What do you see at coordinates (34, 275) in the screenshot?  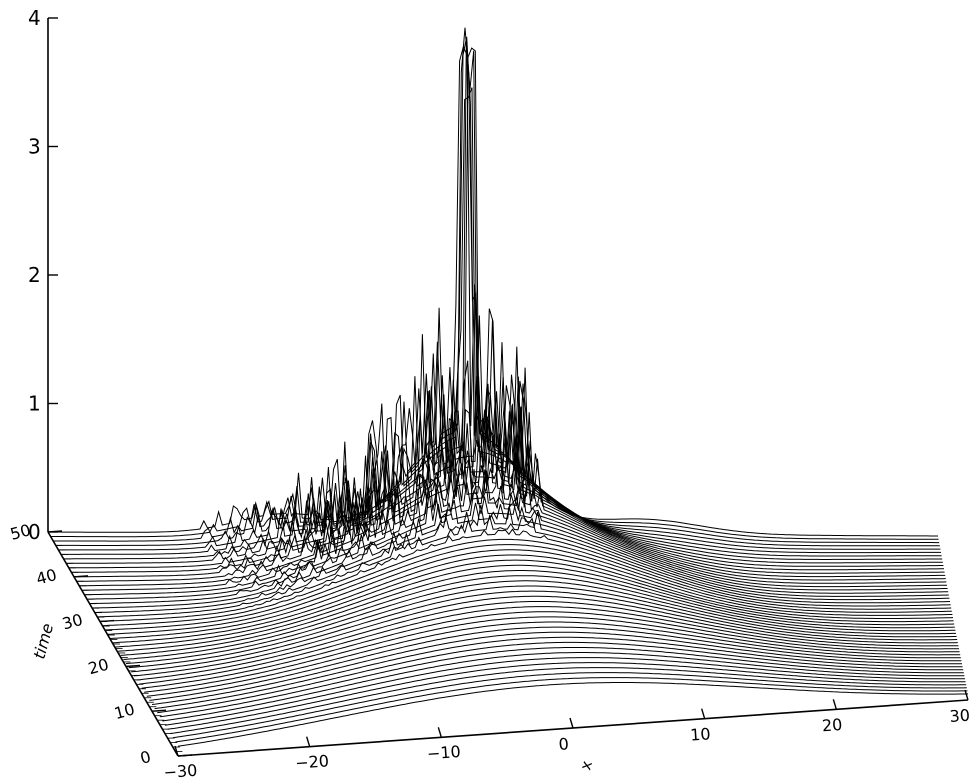 I see `z-tick-label: 2` at bounding box center [34, 275].